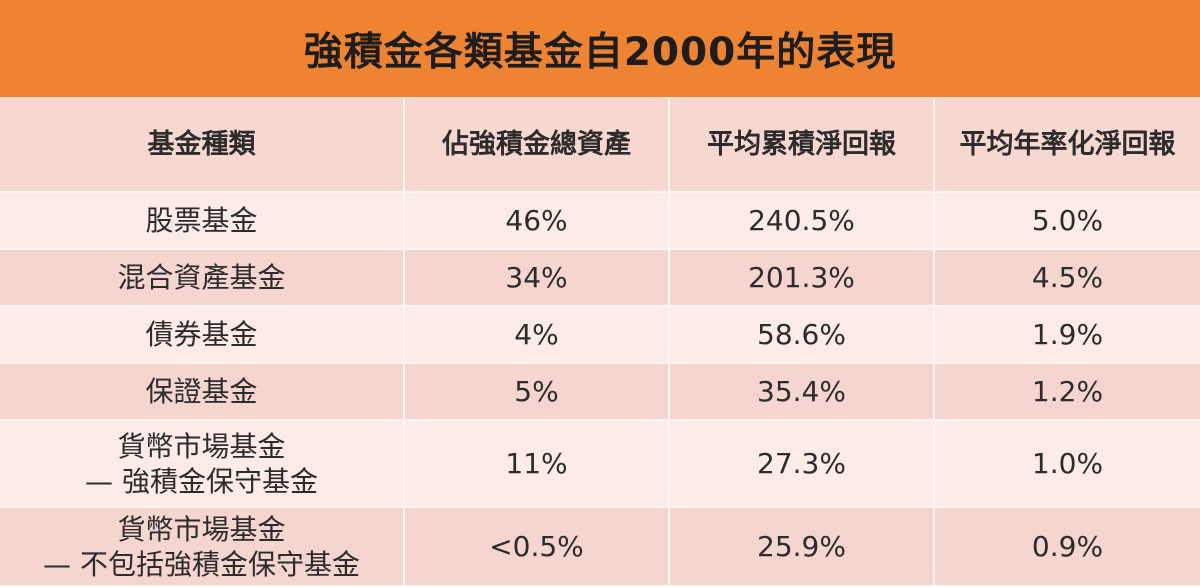 Image resolution: width=1200 pixels, height=587 pixels. What do you see at coordinates (202, 464) in the screenshot?
I see `fund-type-cell: 貨幣市場基金 — 強積金保守基金` at bounding box center [202, 464].